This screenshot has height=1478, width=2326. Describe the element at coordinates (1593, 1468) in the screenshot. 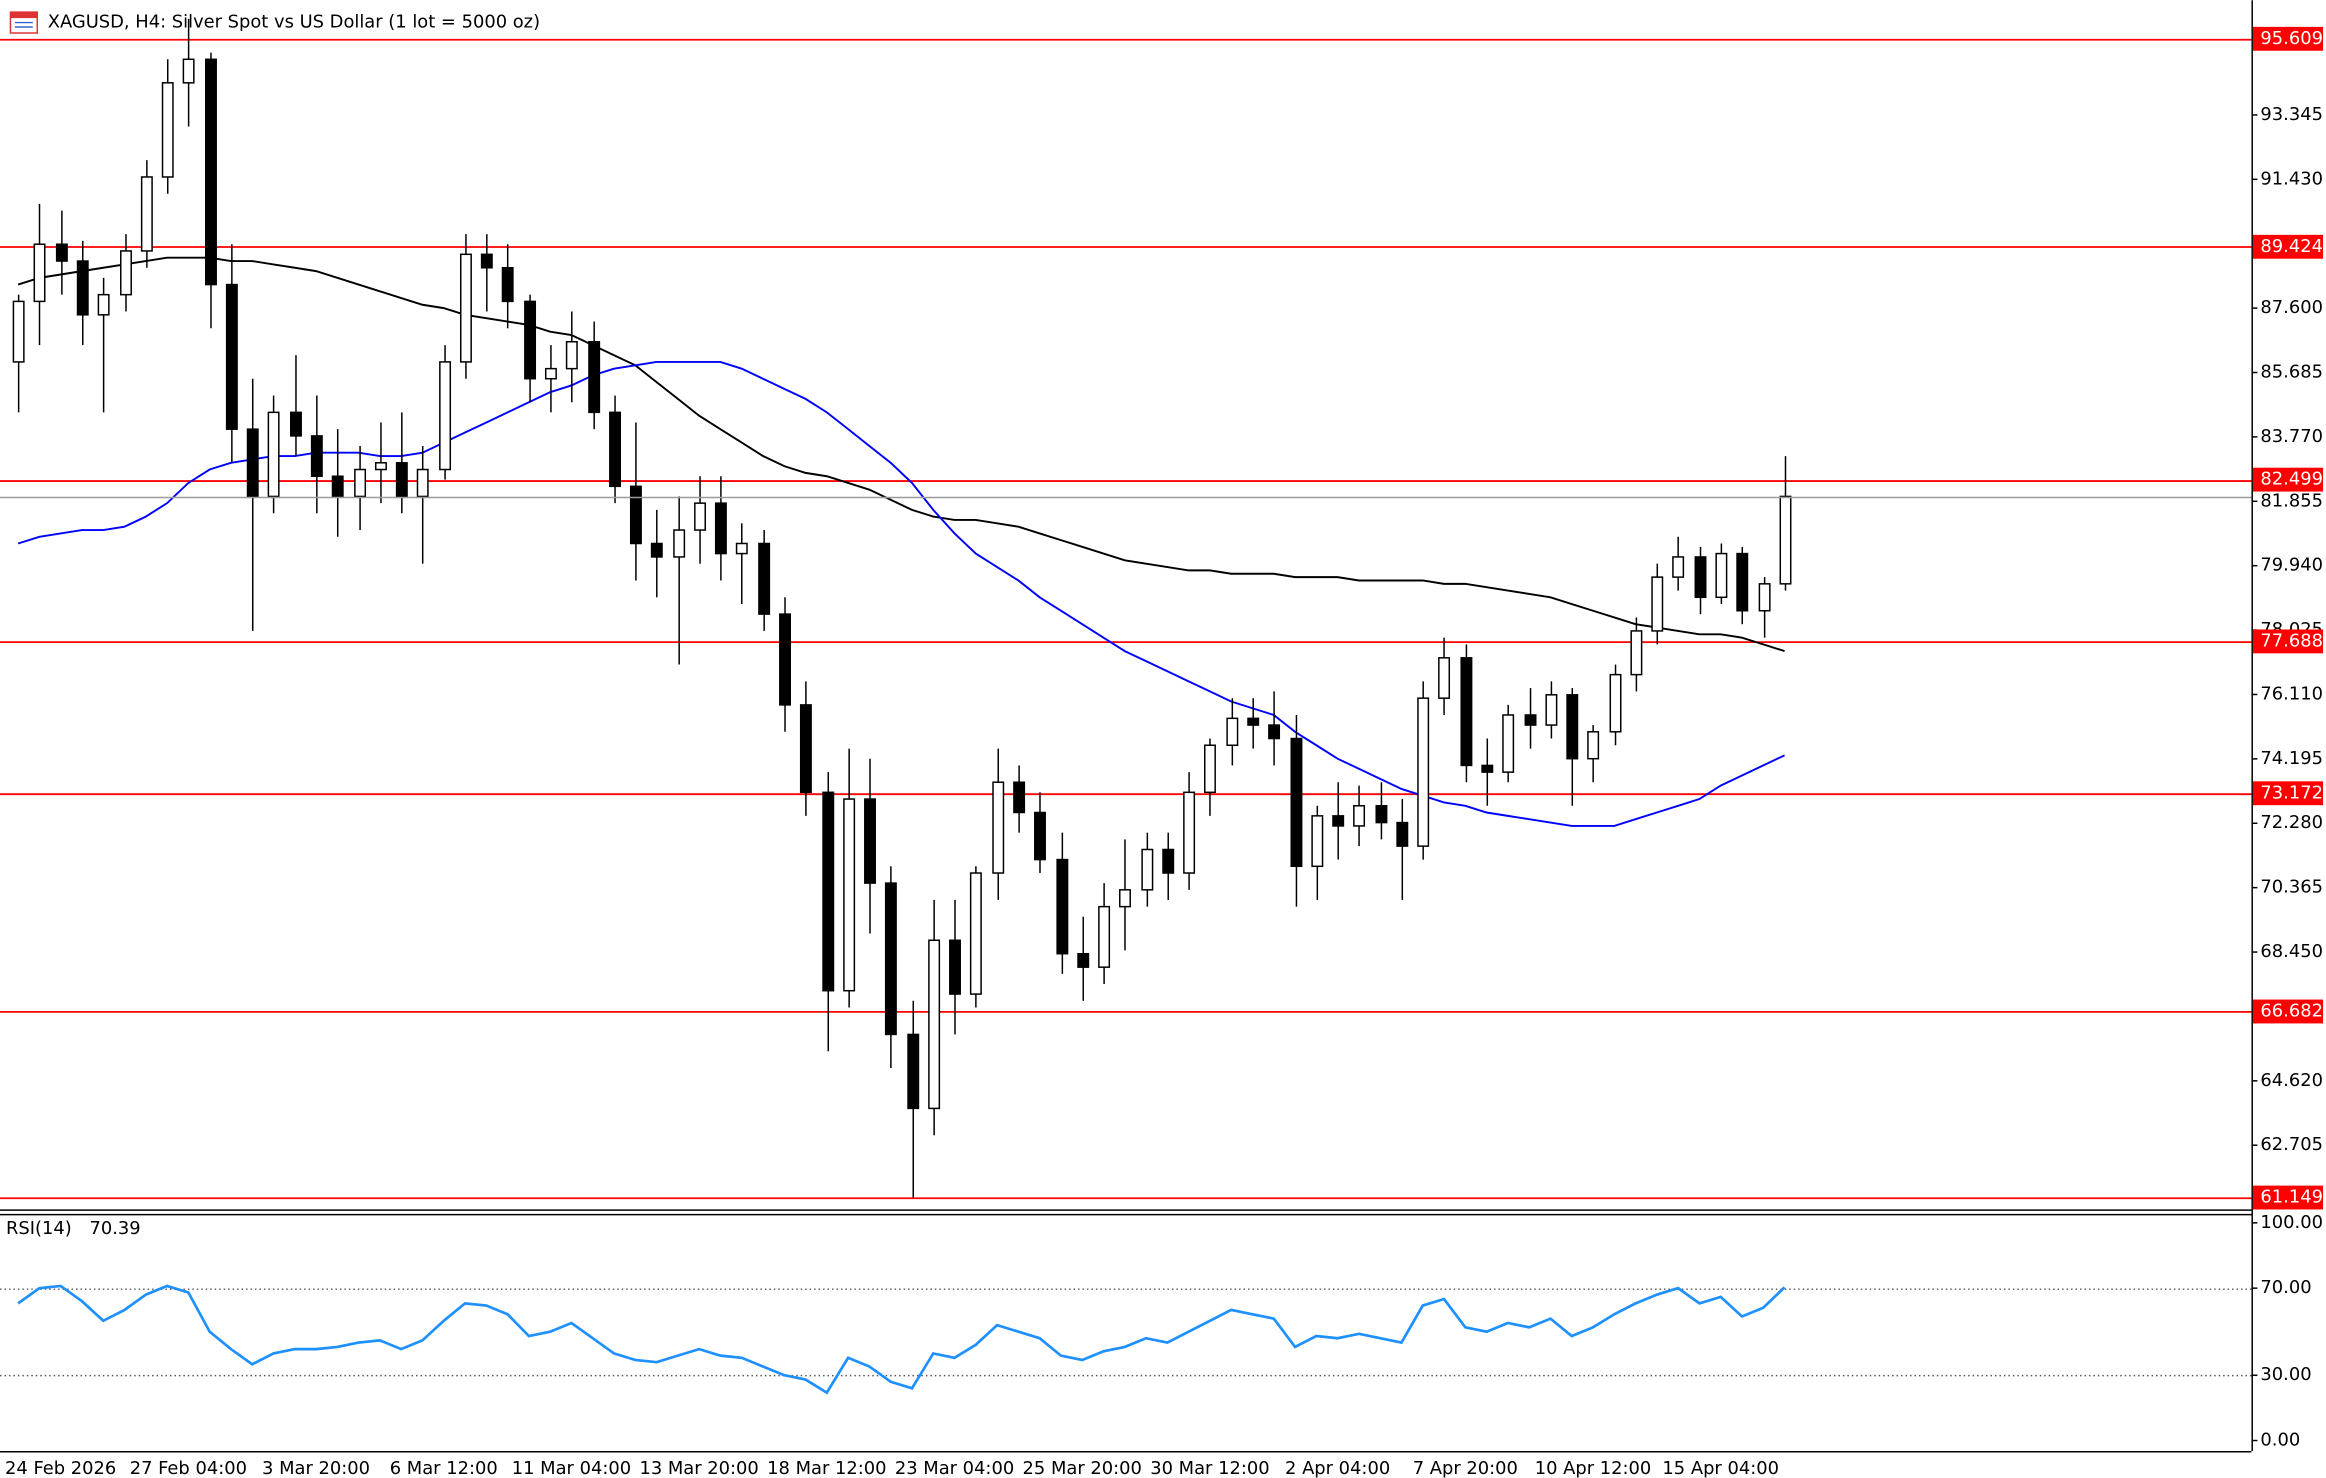

I see `x-tick-label: 10 Apr 12:00` at that location.